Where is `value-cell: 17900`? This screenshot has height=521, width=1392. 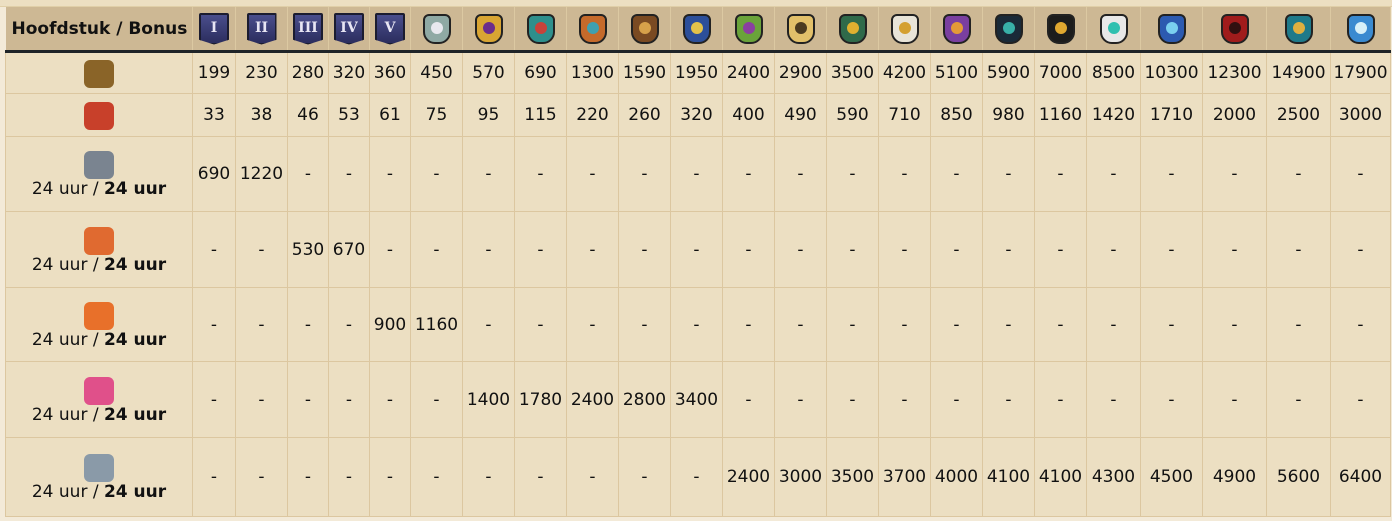 value-cell: 17900 is located at coordinates (1360, 72).